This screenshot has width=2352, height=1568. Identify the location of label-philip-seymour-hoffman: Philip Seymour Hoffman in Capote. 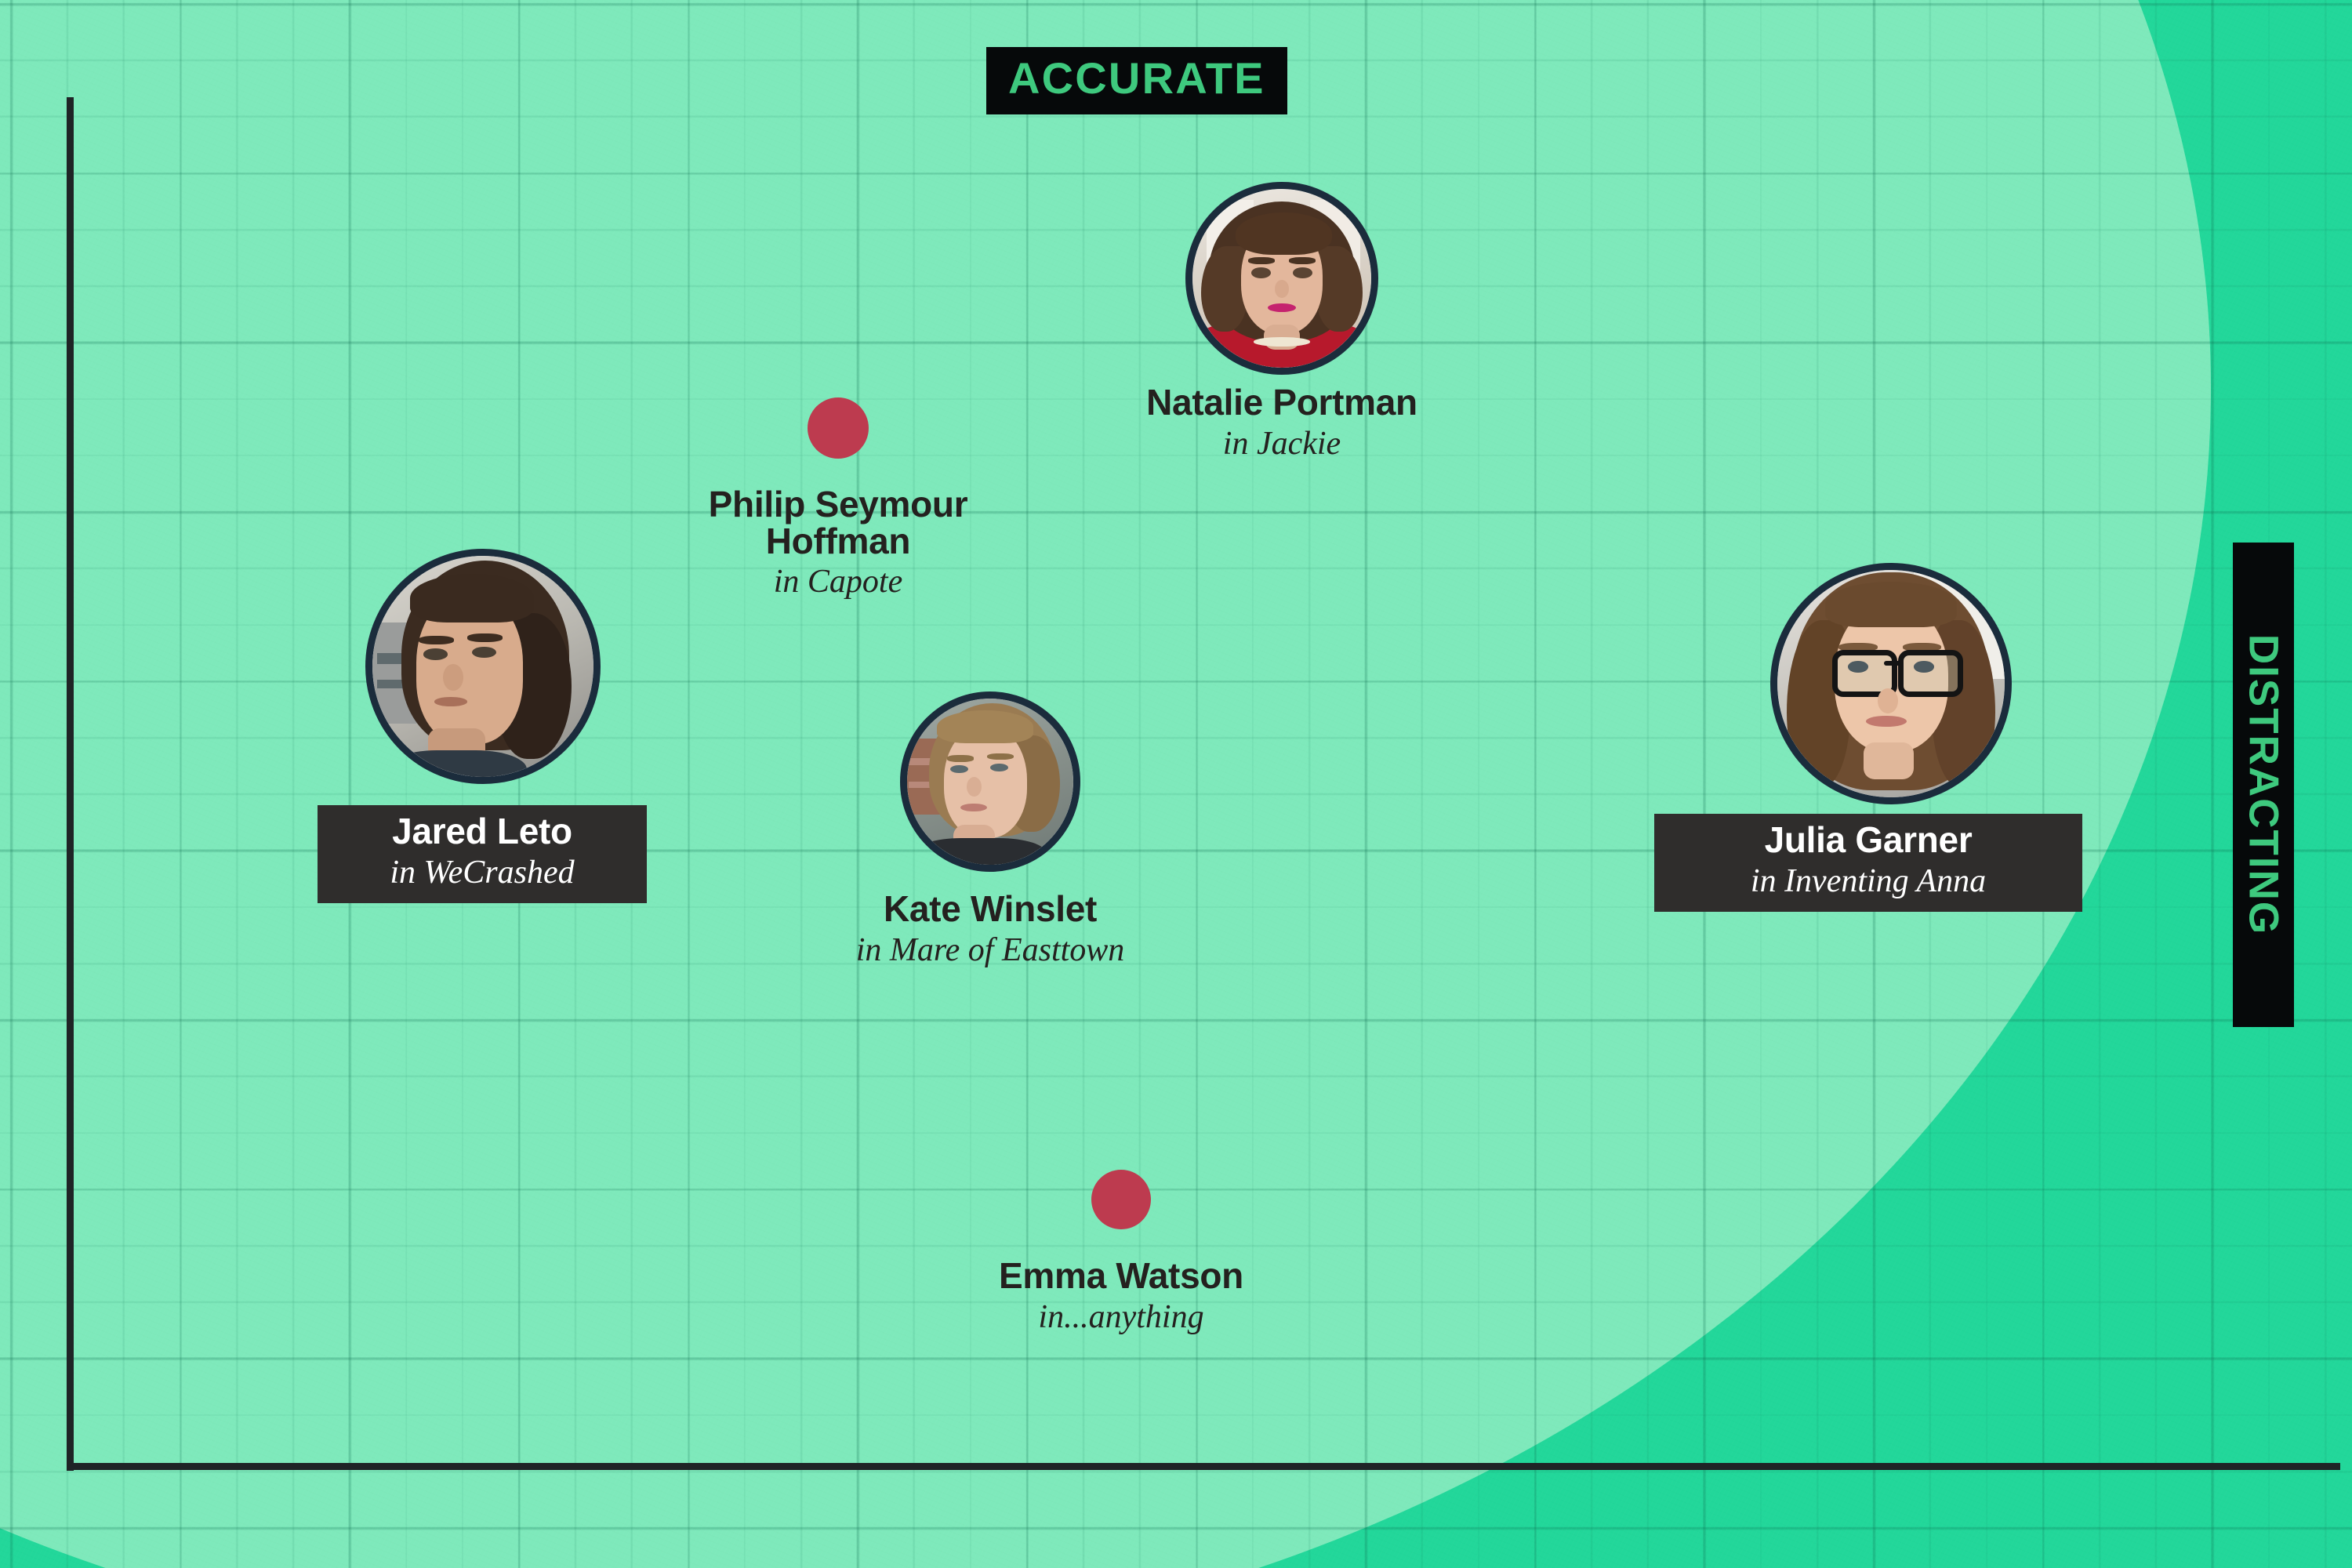
(838, 543).